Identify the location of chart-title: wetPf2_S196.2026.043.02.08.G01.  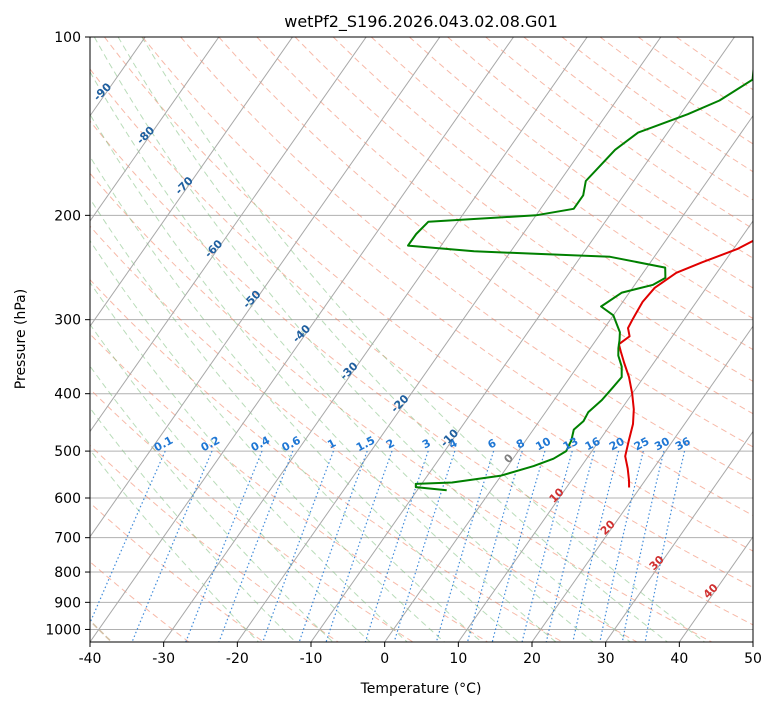
(421, 22).